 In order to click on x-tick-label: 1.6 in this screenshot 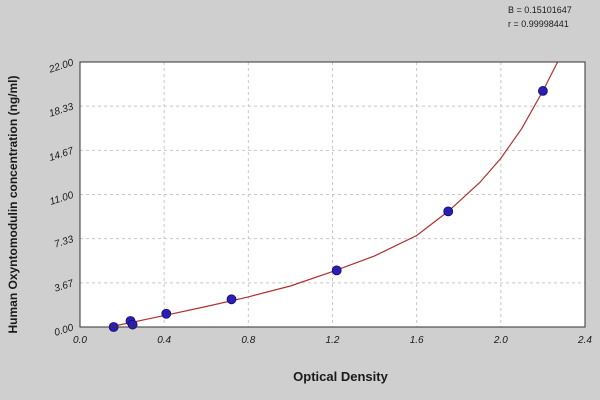, I will do `click(417, 340)`.